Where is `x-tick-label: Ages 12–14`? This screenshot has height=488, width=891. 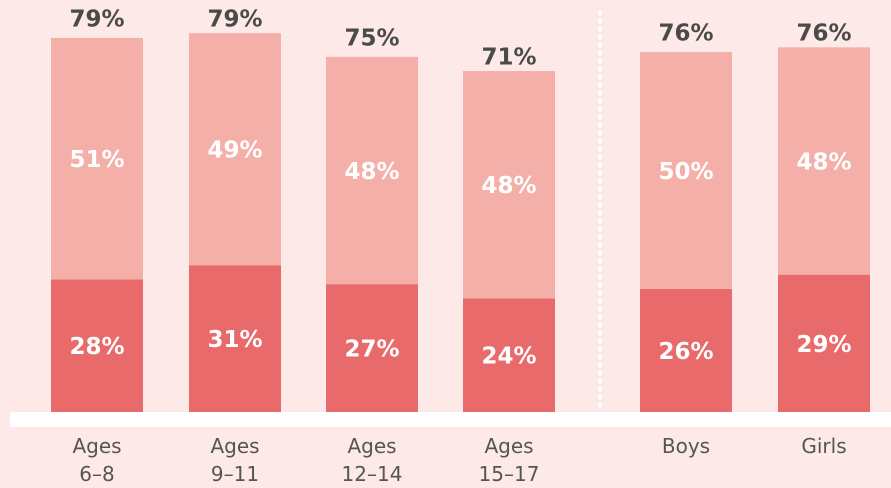 x-tick-label: Ages 12–14 is located at coordinates (372, 460).